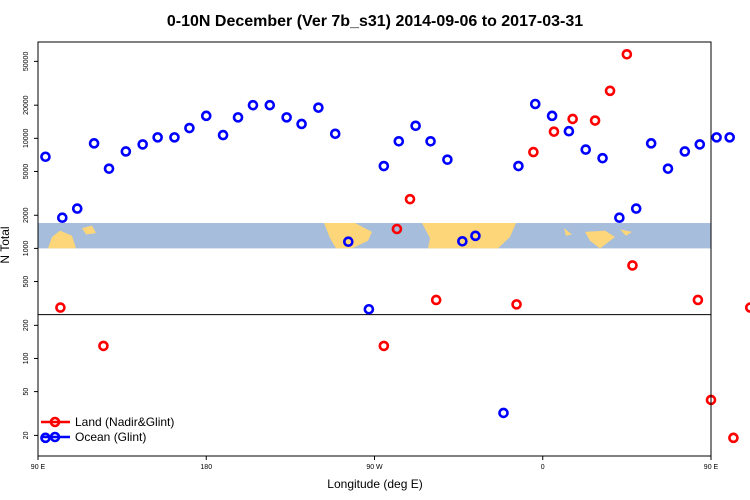 This screenshot has height=500, width=750. What do you see at coordinates (26, 359) in the screenshot?
I see `y-tick-label: 100` at bounding box center [26, 359].